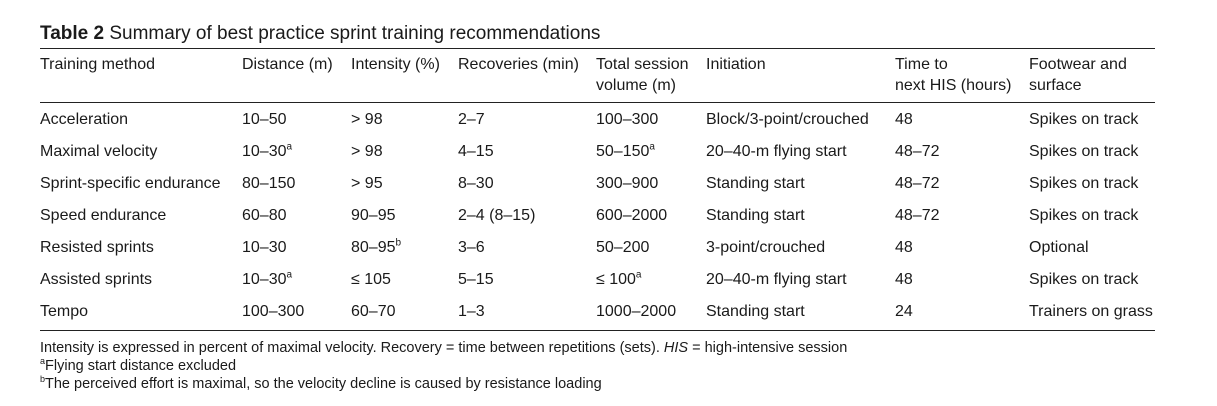  What do you see at coordinates (651, 313) in the screenshot?
I see `cell-volume: 1000–2000` at bounding box center [651, 313].